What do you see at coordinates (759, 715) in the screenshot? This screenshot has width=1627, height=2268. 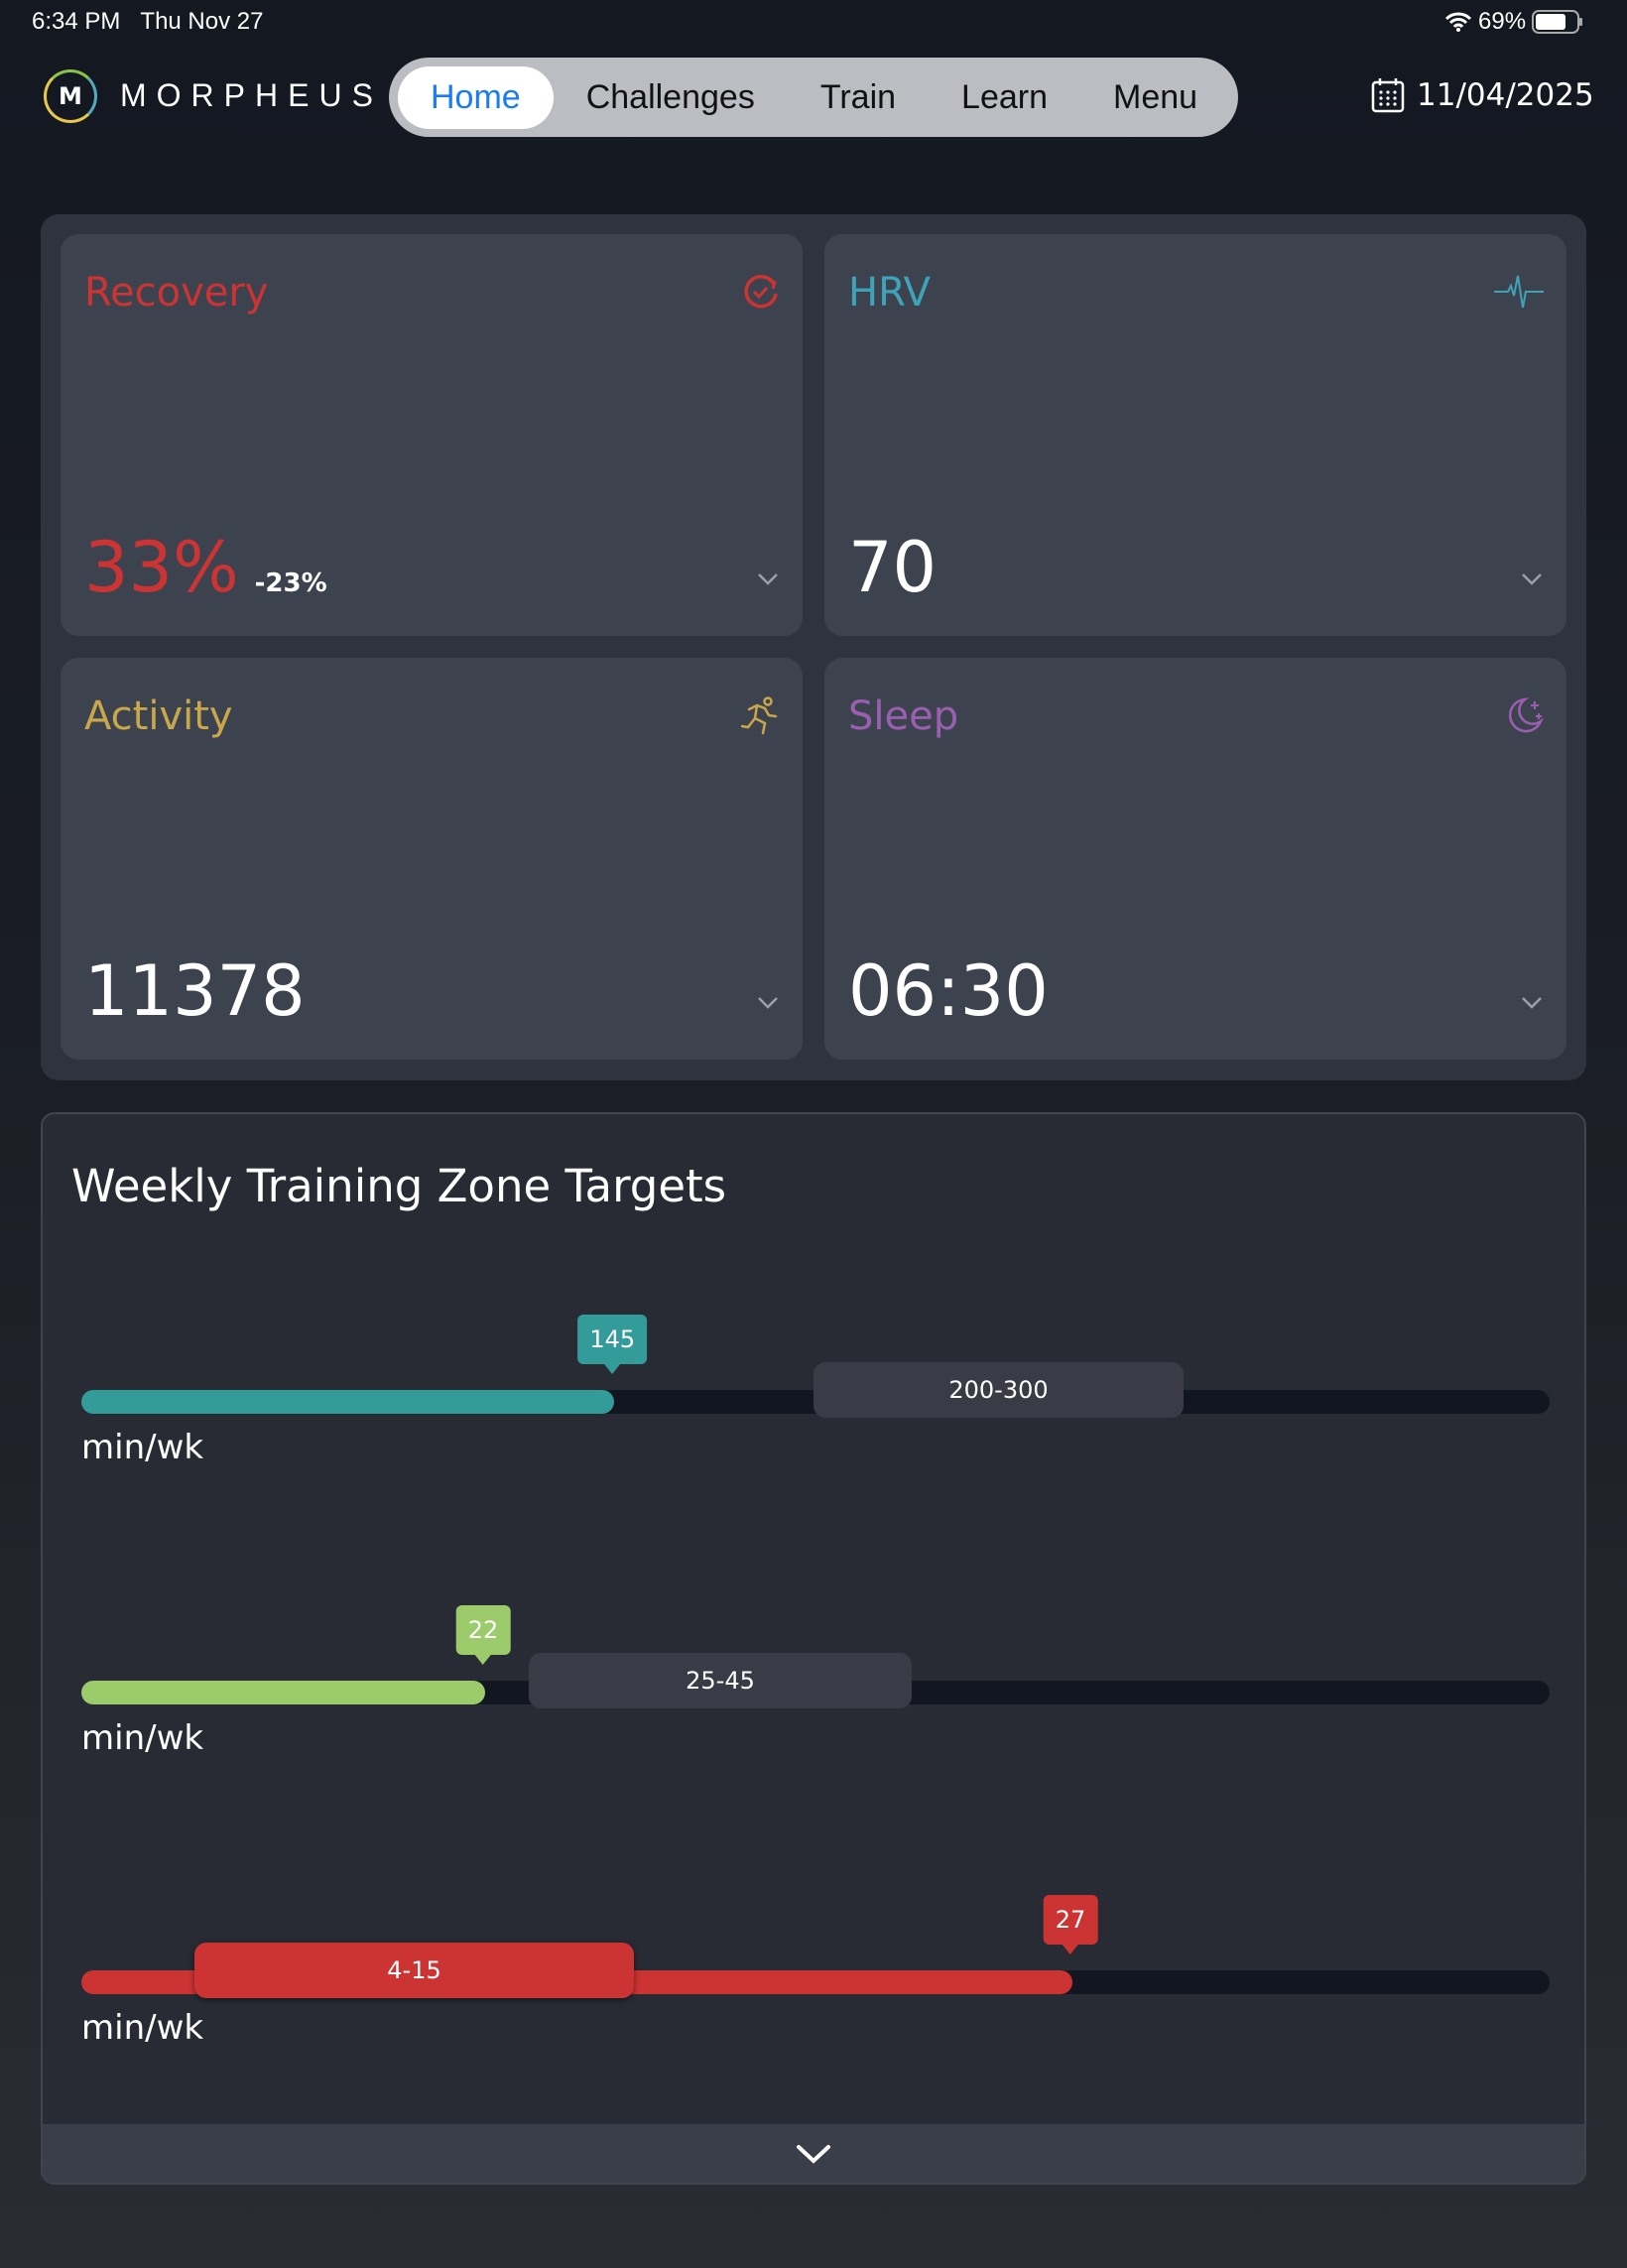 I see `running-icon` at bounding box center [759, 715].